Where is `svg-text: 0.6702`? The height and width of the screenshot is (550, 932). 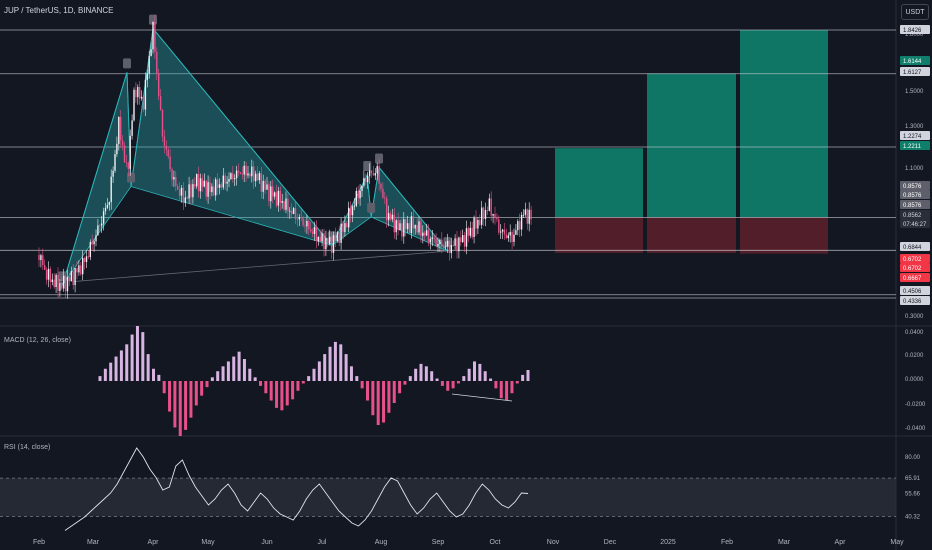 svg-text: 0.6702 is located at coordinates (912, 269).